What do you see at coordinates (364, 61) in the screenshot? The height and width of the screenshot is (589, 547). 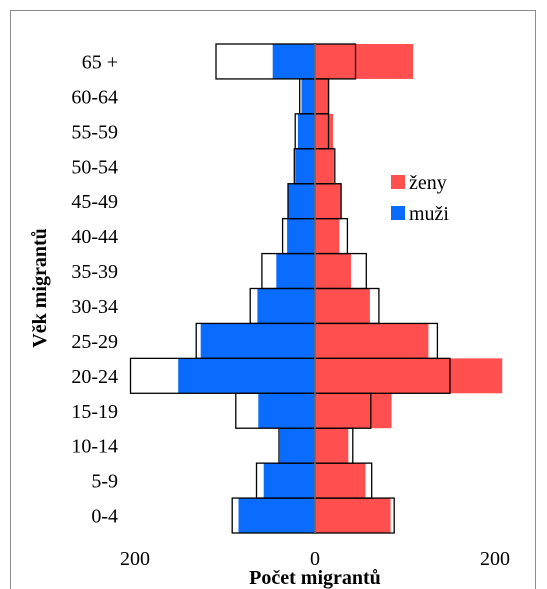 I see `bar-zeny-65+` at bounding box center [364, 61].